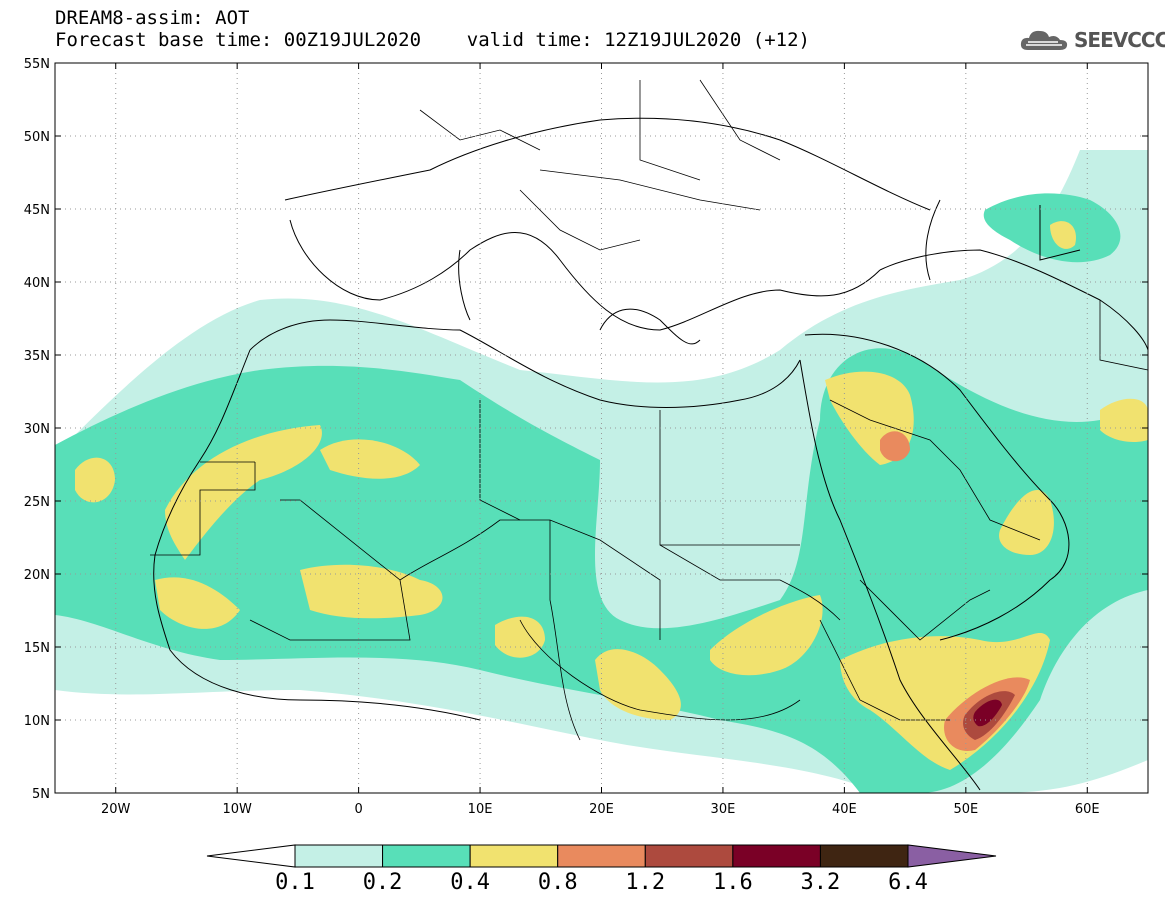 The width and height of the screenshot is (1165, 905). I want to click on y-tick-label: 55N, so click(37, 64).